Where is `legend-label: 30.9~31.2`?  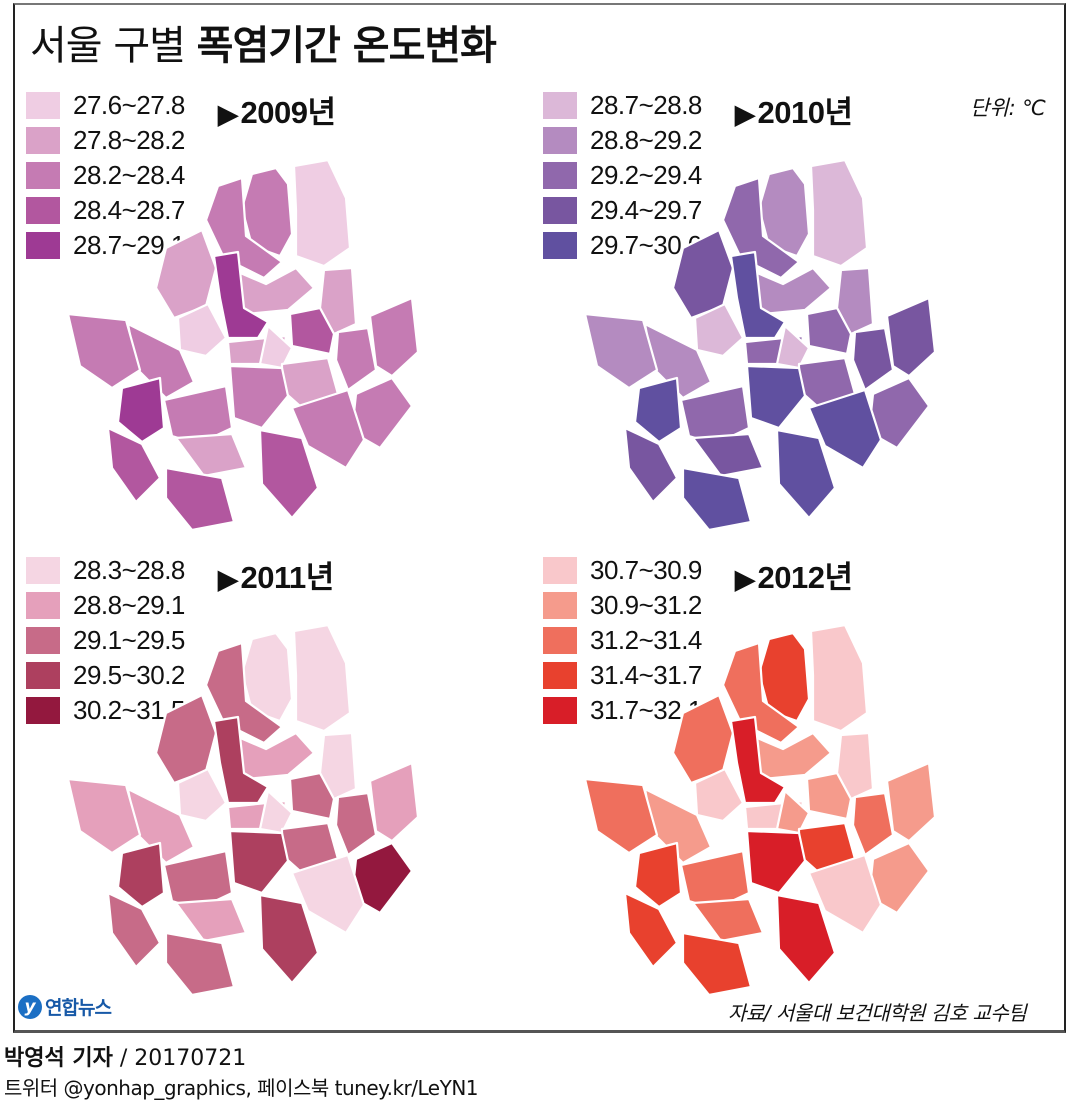
legend-label: 30.9~31.2 is located at coordinates (646, 604).